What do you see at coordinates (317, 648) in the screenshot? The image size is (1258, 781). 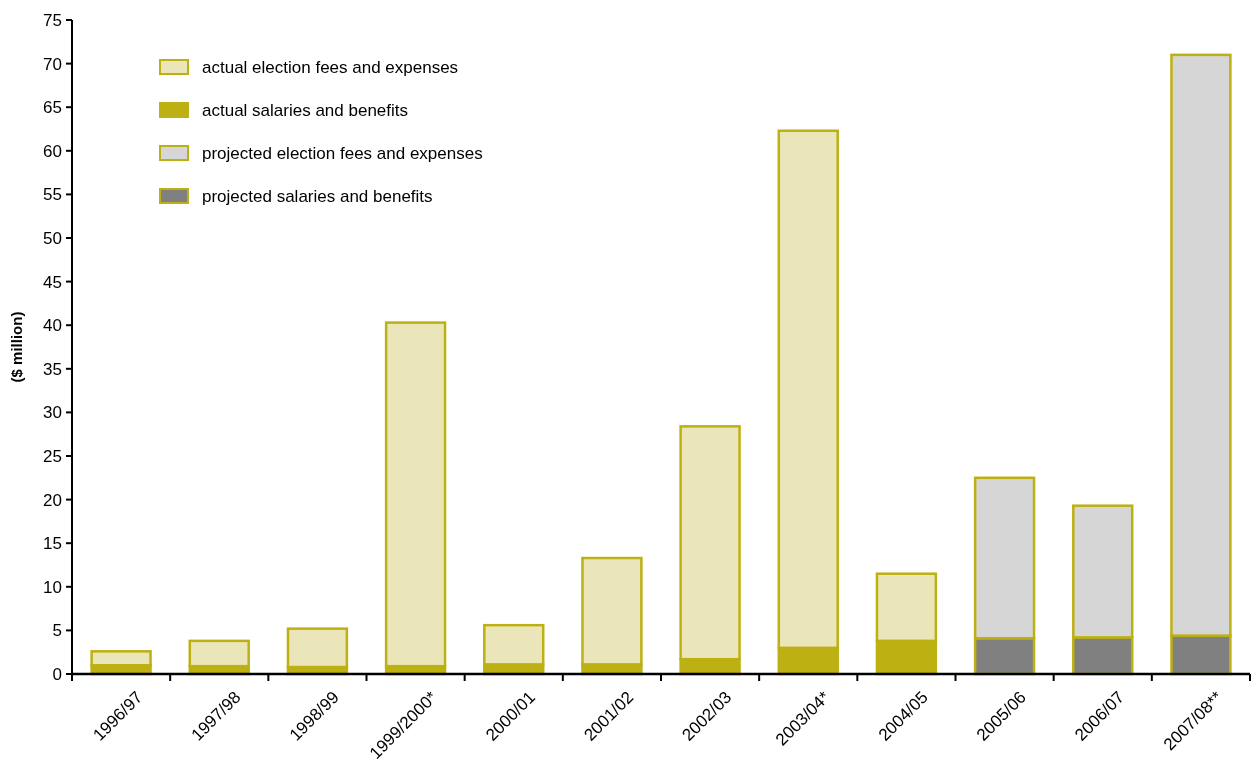 I see `bar` at bounding box center [317, 648].